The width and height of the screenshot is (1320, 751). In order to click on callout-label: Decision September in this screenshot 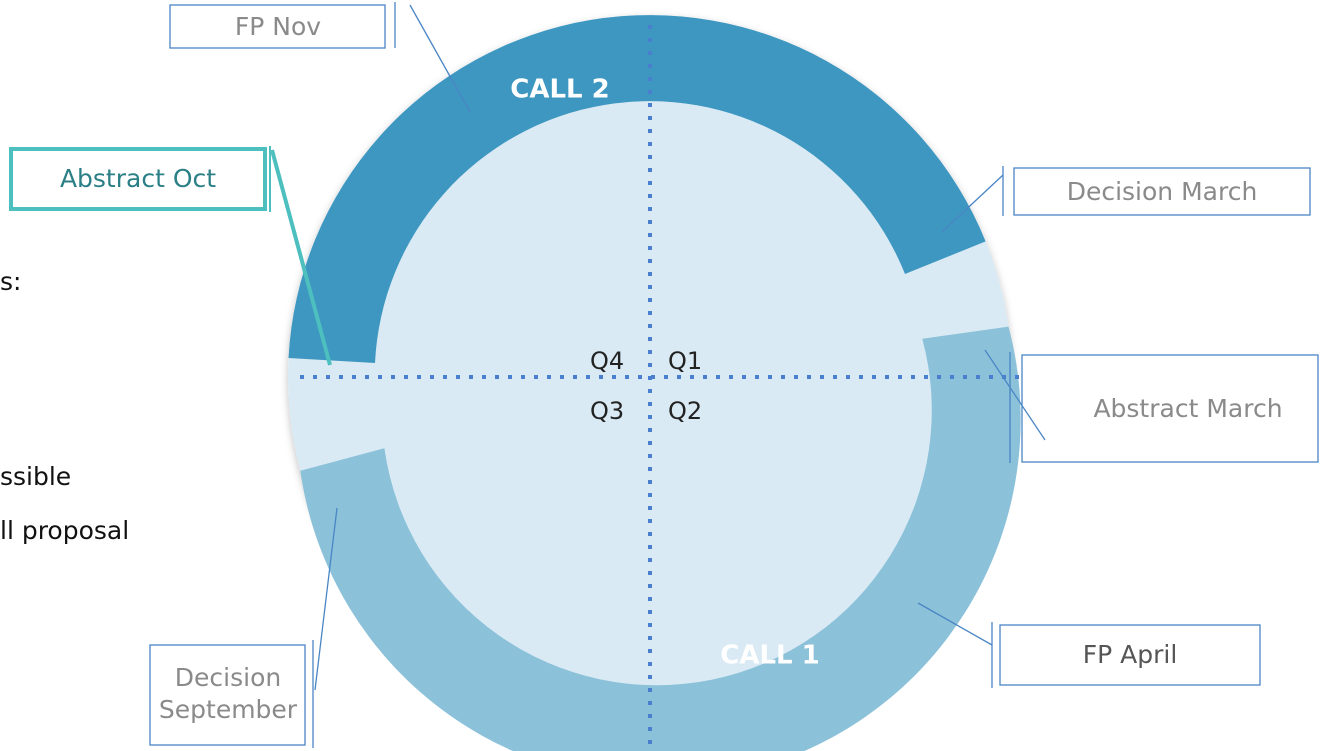, I will do `click(228, 693)`.